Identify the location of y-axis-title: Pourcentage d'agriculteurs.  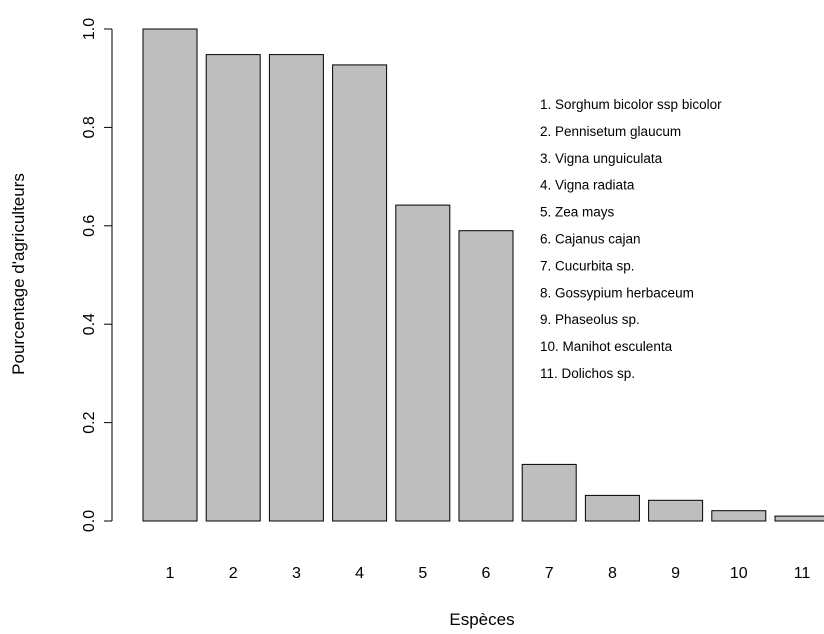
(18, 274).